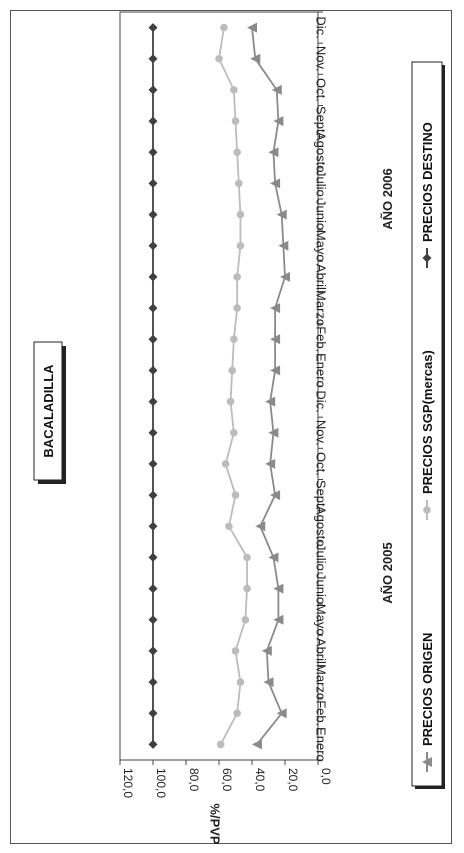 This screenshot has height=853, width=464. I want to click on value-tick-label: 60,0, so click(227, 780).